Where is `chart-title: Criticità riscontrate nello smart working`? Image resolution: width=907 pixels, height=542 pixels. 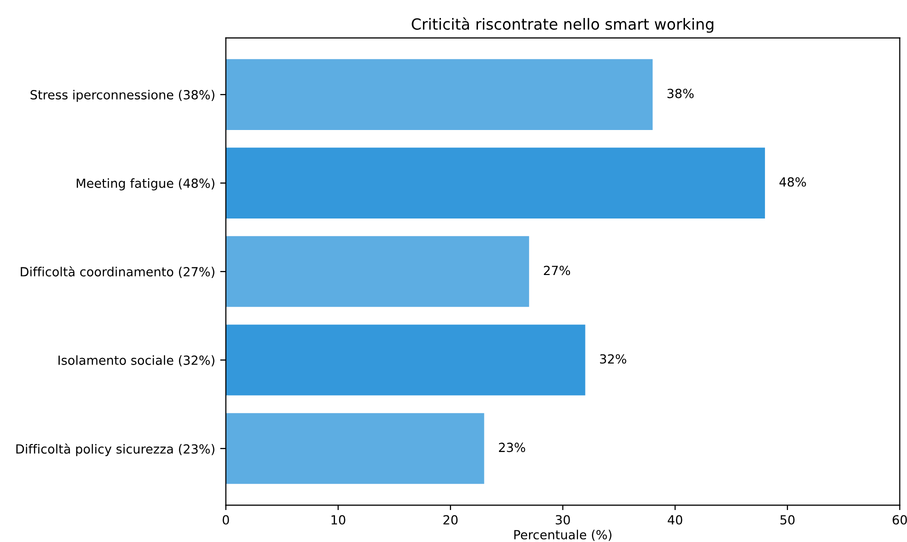
chart-title: Criticità riscontrate nello smart working is located at coordinates (563, 25).